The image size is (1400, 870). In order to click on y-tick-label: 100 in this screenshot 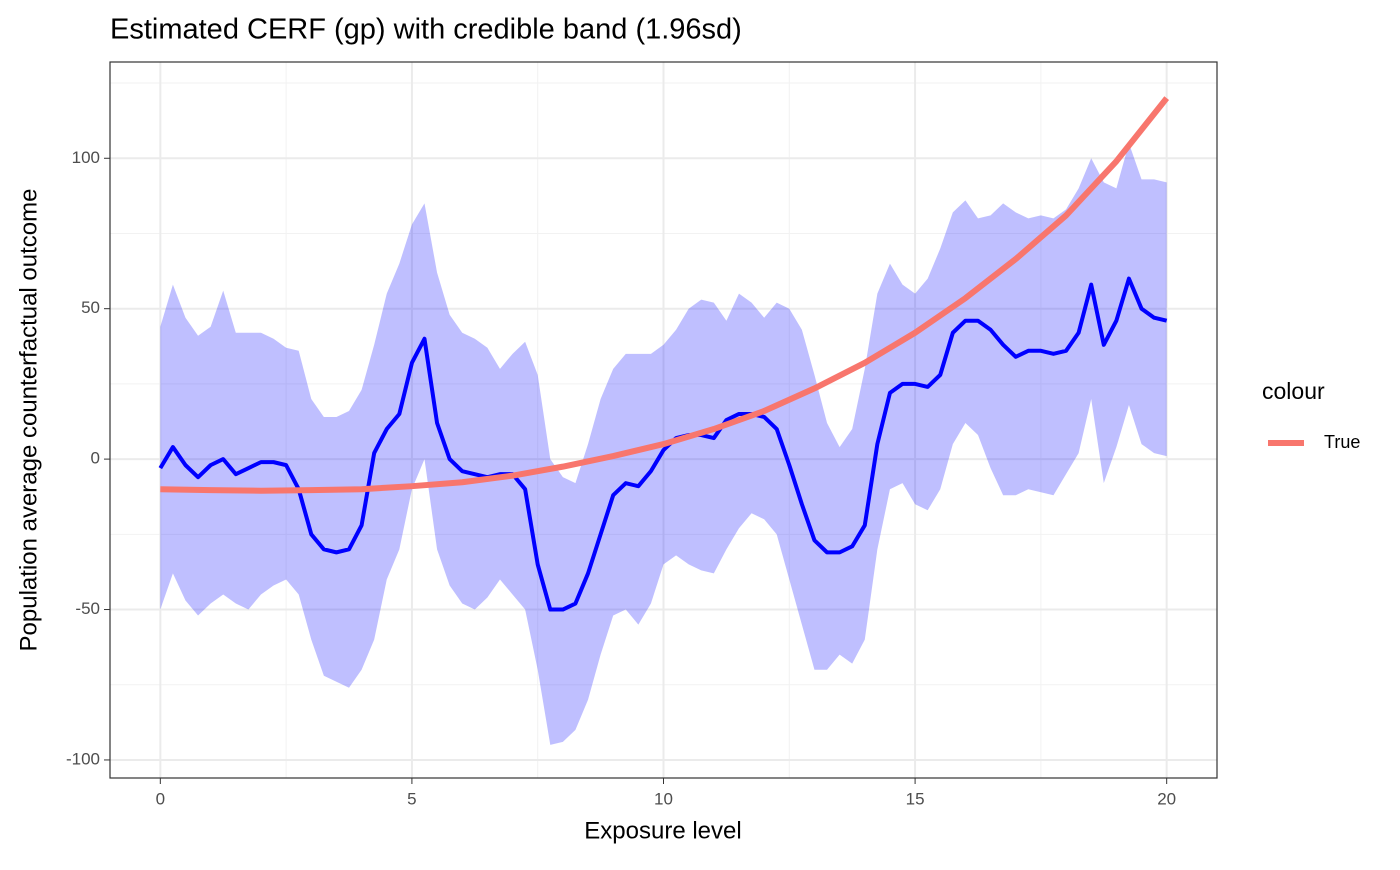, I will do `click(86, 157)`.